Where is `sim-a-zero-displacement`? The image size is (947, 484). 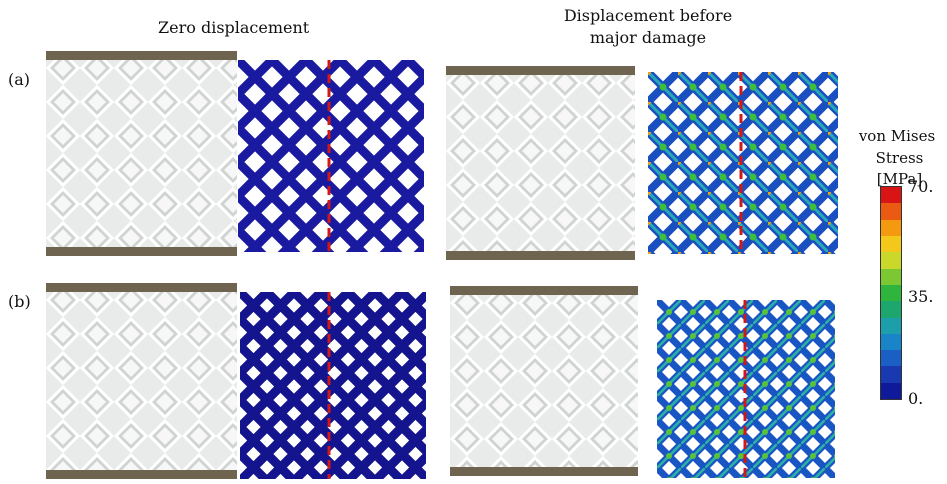
sim-a-zero-displacement is located at coordinates (331, 156).